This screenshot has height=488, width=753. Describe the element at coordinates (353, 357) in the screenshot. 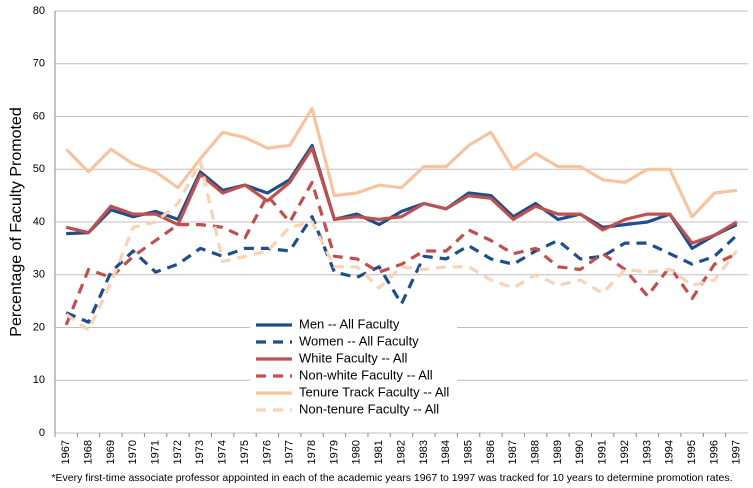

I see `legend-label: White Faculty -- All` at that location.